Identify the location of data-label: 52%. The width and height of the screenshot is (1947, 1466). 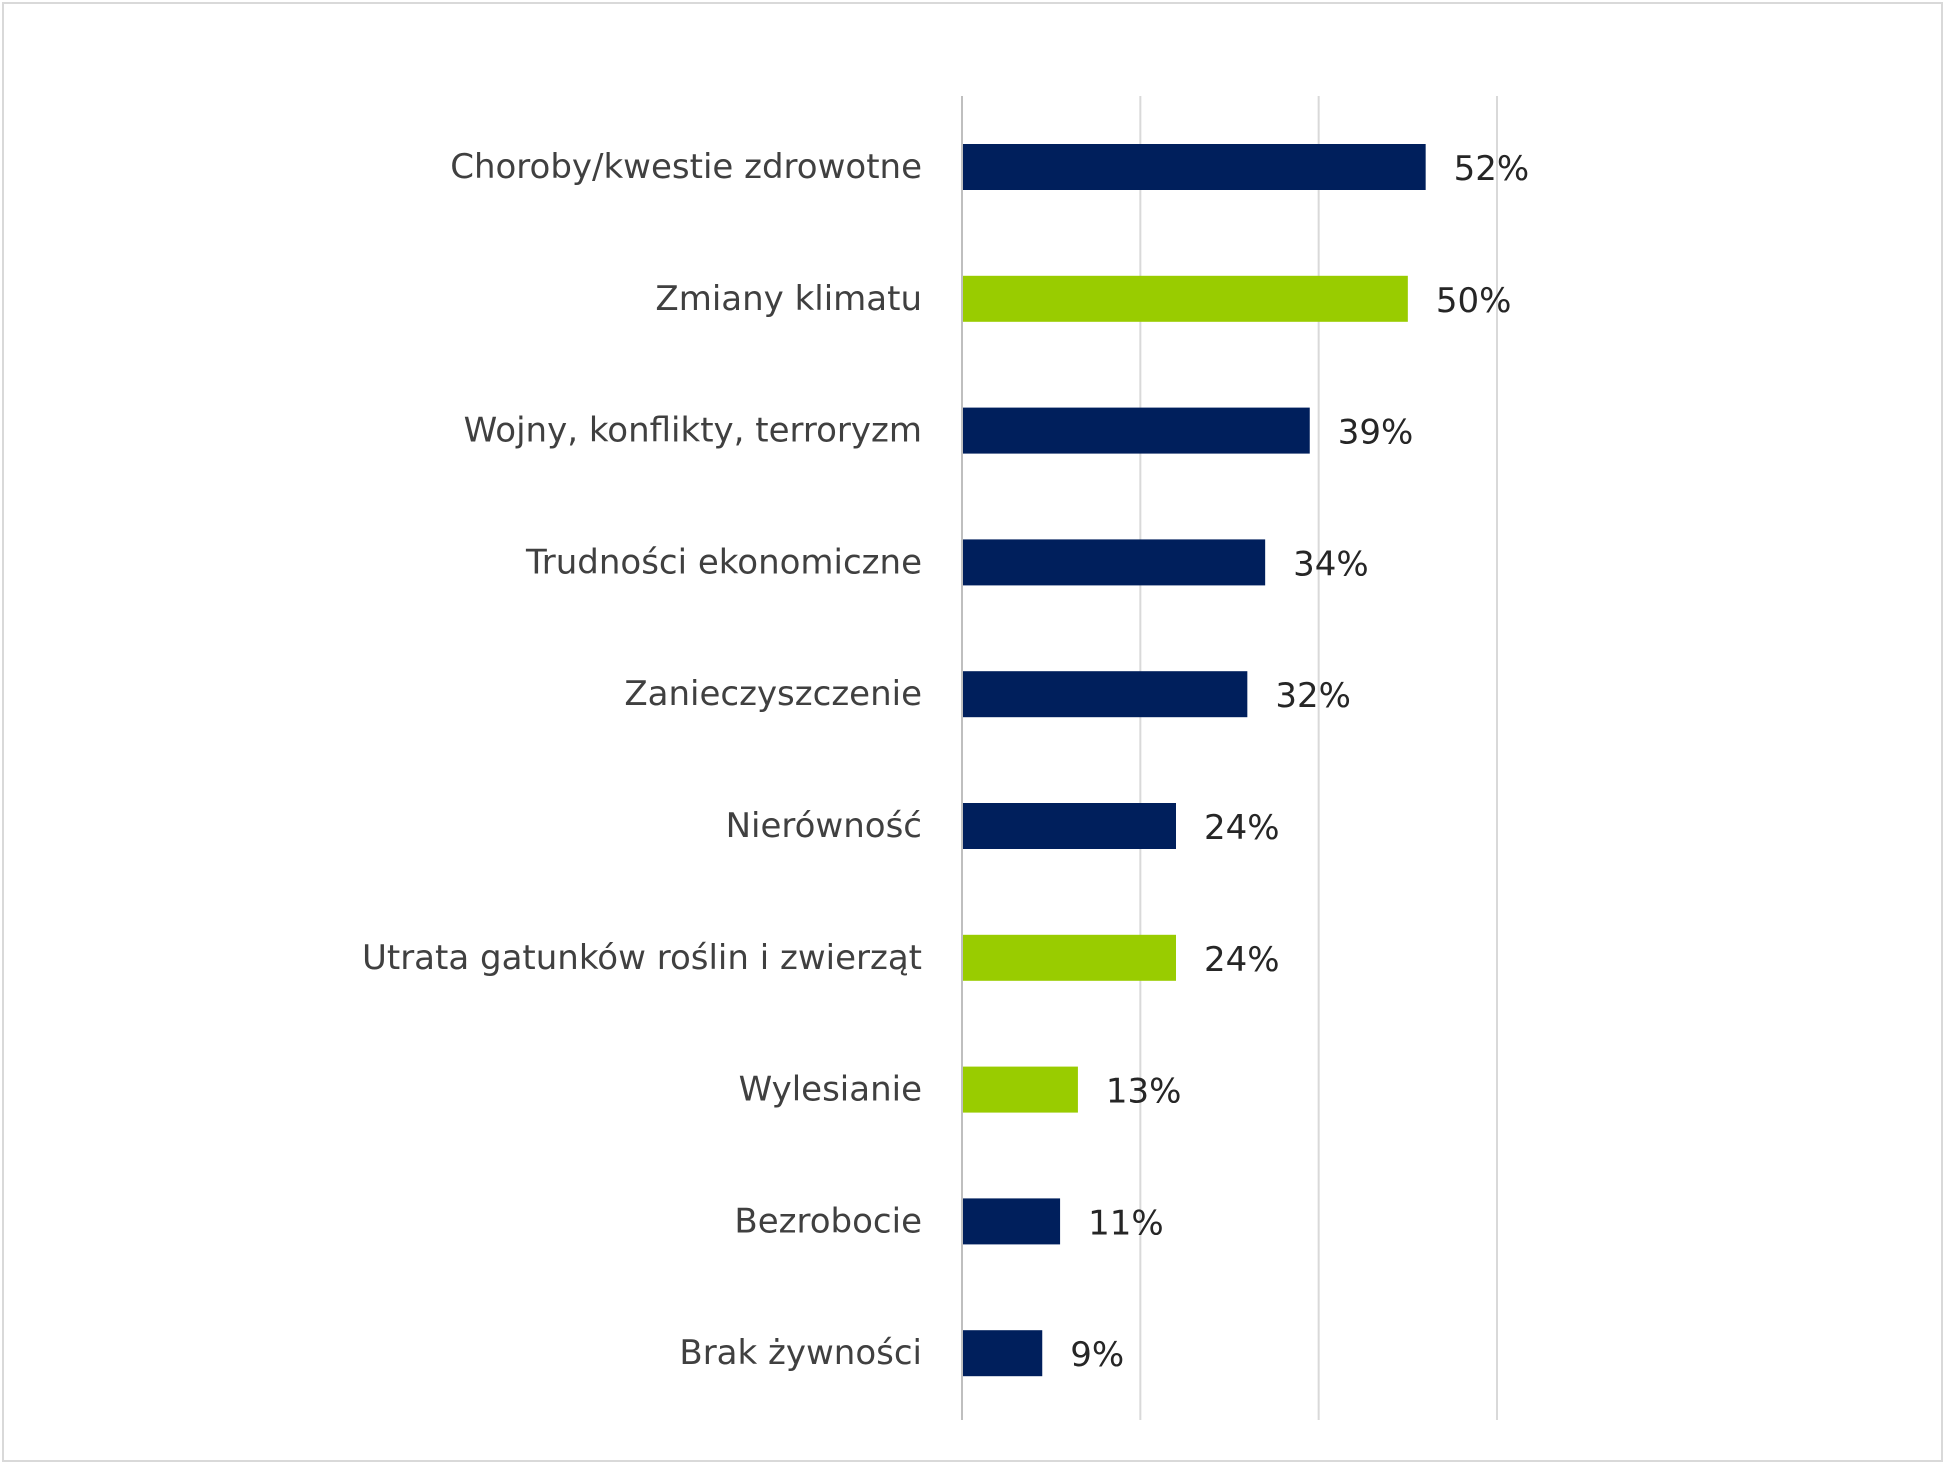
(1492, 169).